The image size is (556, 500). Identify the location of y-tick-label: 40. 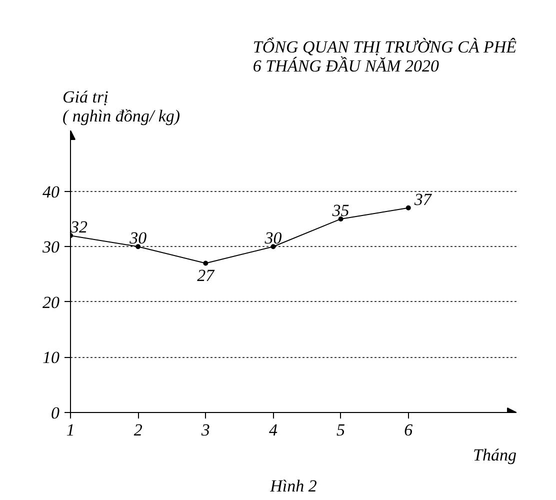
(51, 192).